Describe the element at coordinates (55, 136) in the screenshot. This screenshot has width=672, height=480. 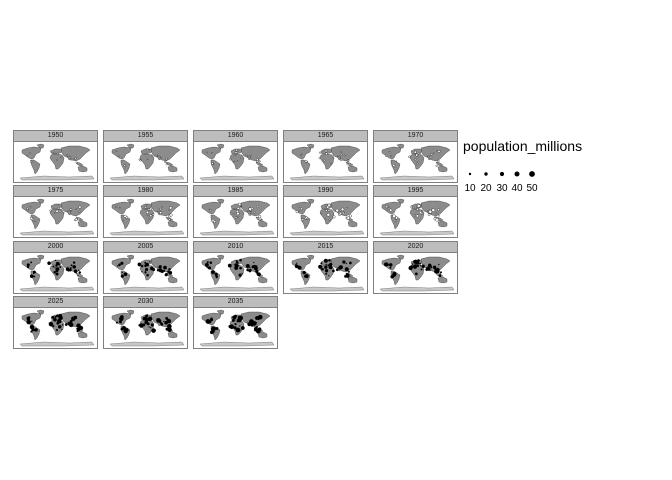
I see `facet-strip-label: 1950` at that location.